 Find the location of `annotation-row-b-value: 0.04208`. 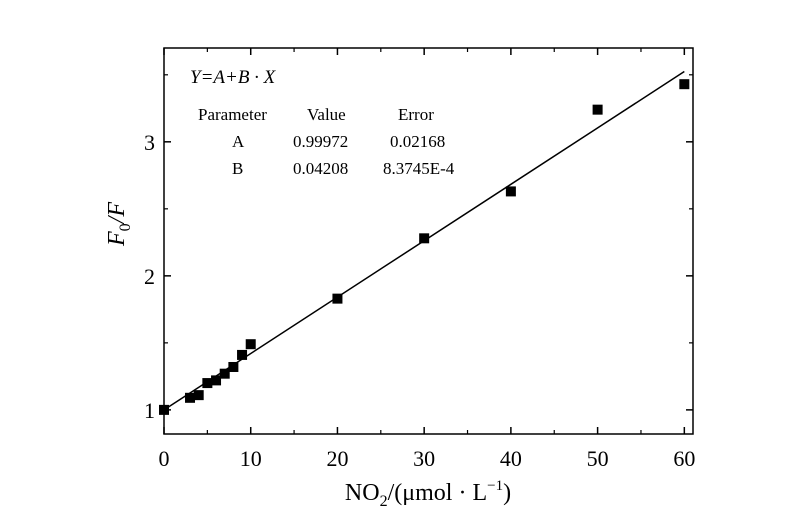

annotation-row-b-value: 0.04208 is located at coordinates (320, 168).